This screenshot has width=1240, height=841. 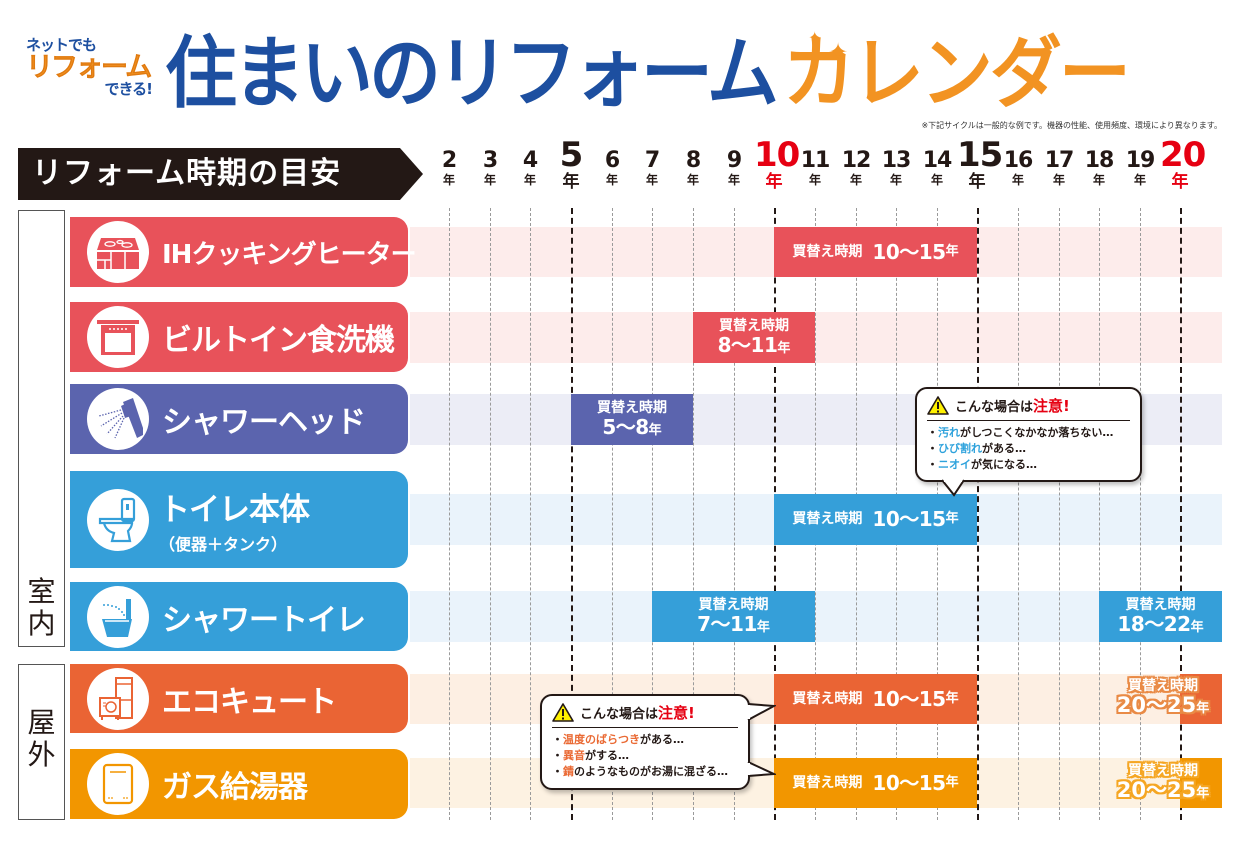 What do you see at coordinates (61, 45) in the screenshot?
I see `brand-line-1: ネットでも` at bounding box center [61, 45].